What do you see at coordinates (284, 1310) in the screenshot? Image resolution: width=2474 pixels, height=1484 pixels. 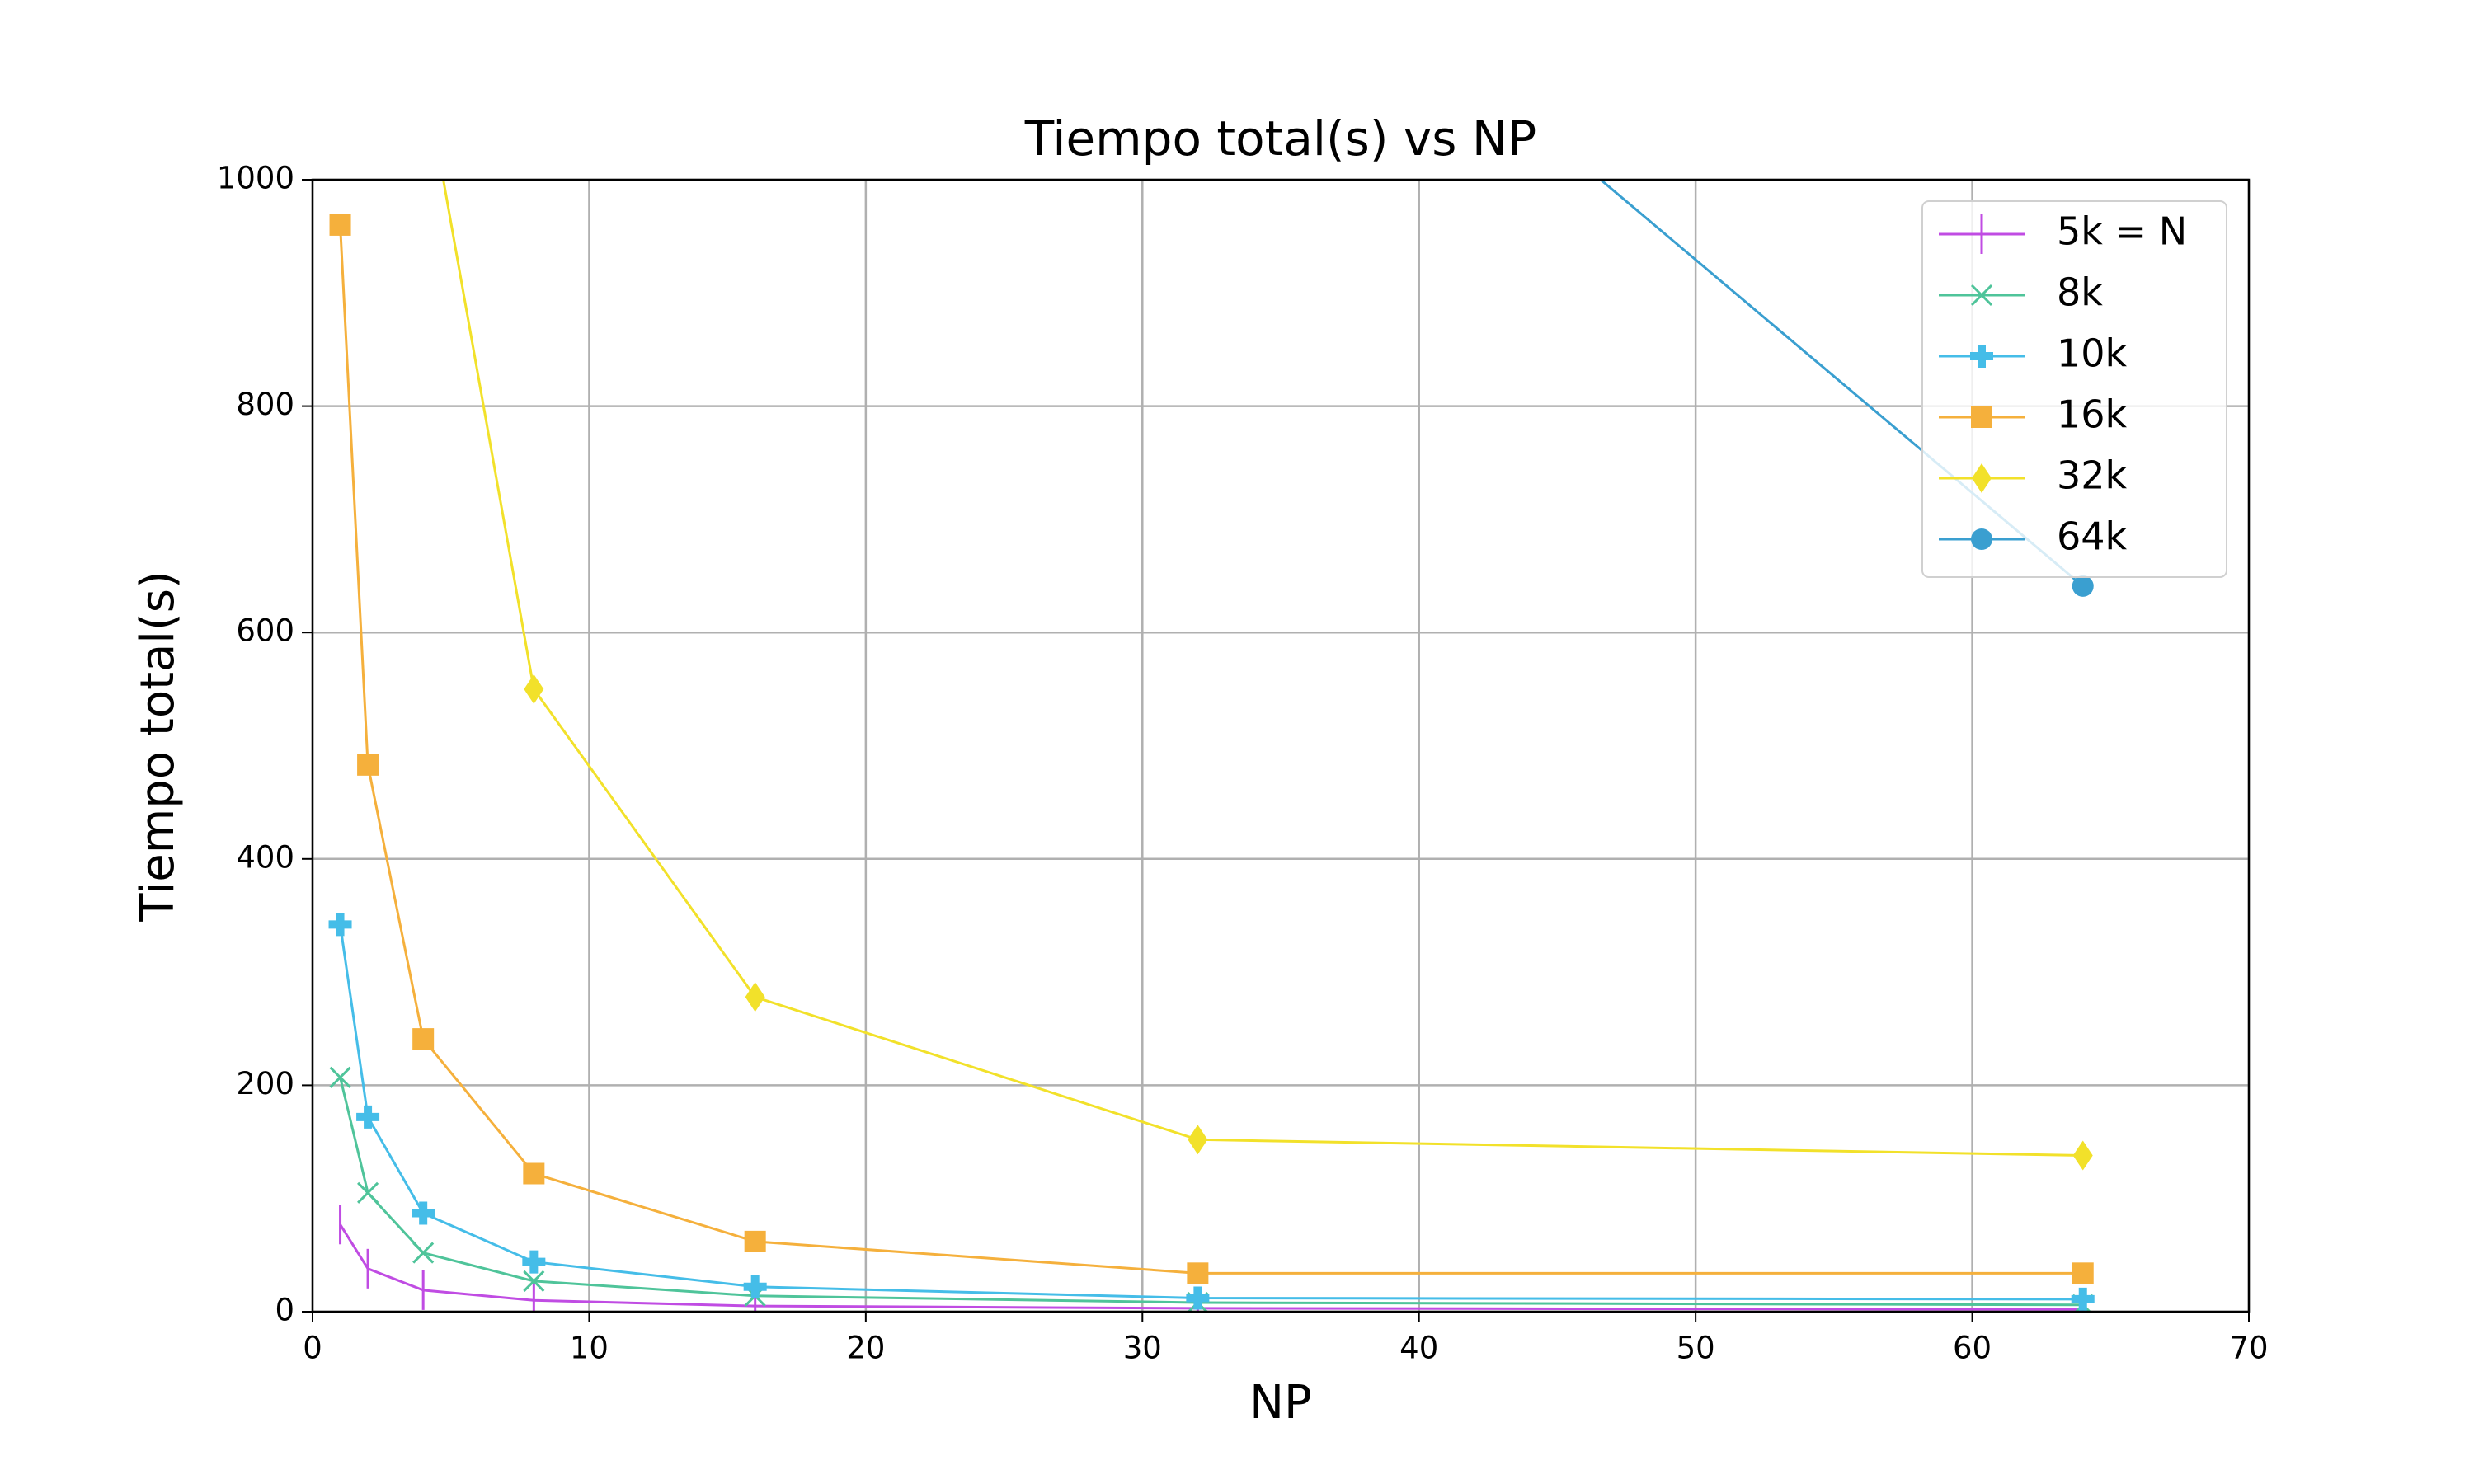 I see `y-tick-label: 0` at bounding box center [284, 1310].